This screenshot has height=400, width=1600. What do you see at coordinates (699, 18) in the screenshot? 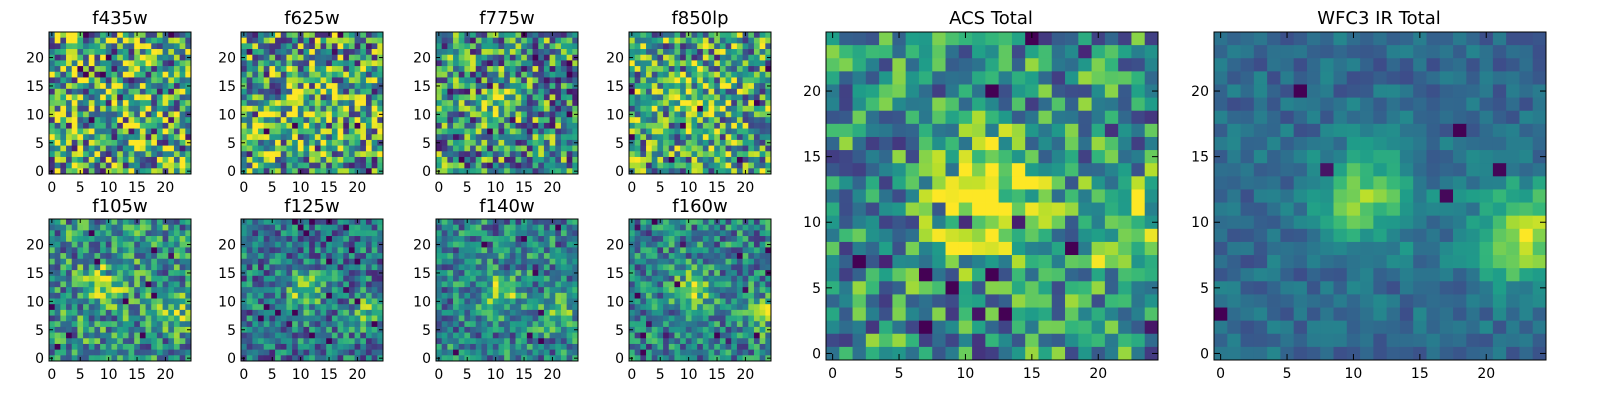
I see `panel-title: f850lp` at bounding box center [699, 18].